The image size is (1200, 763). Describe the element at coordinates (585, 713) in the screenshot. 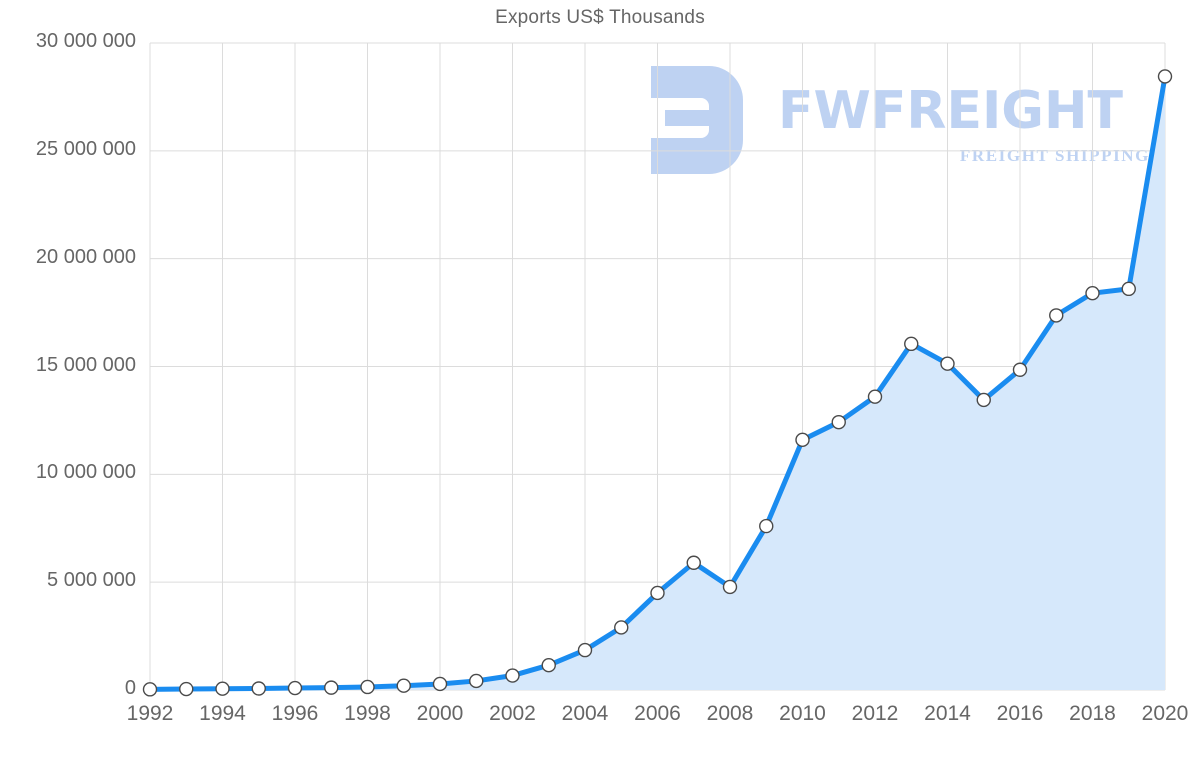

I see `x-axis-tick-label: 2004` at that location.